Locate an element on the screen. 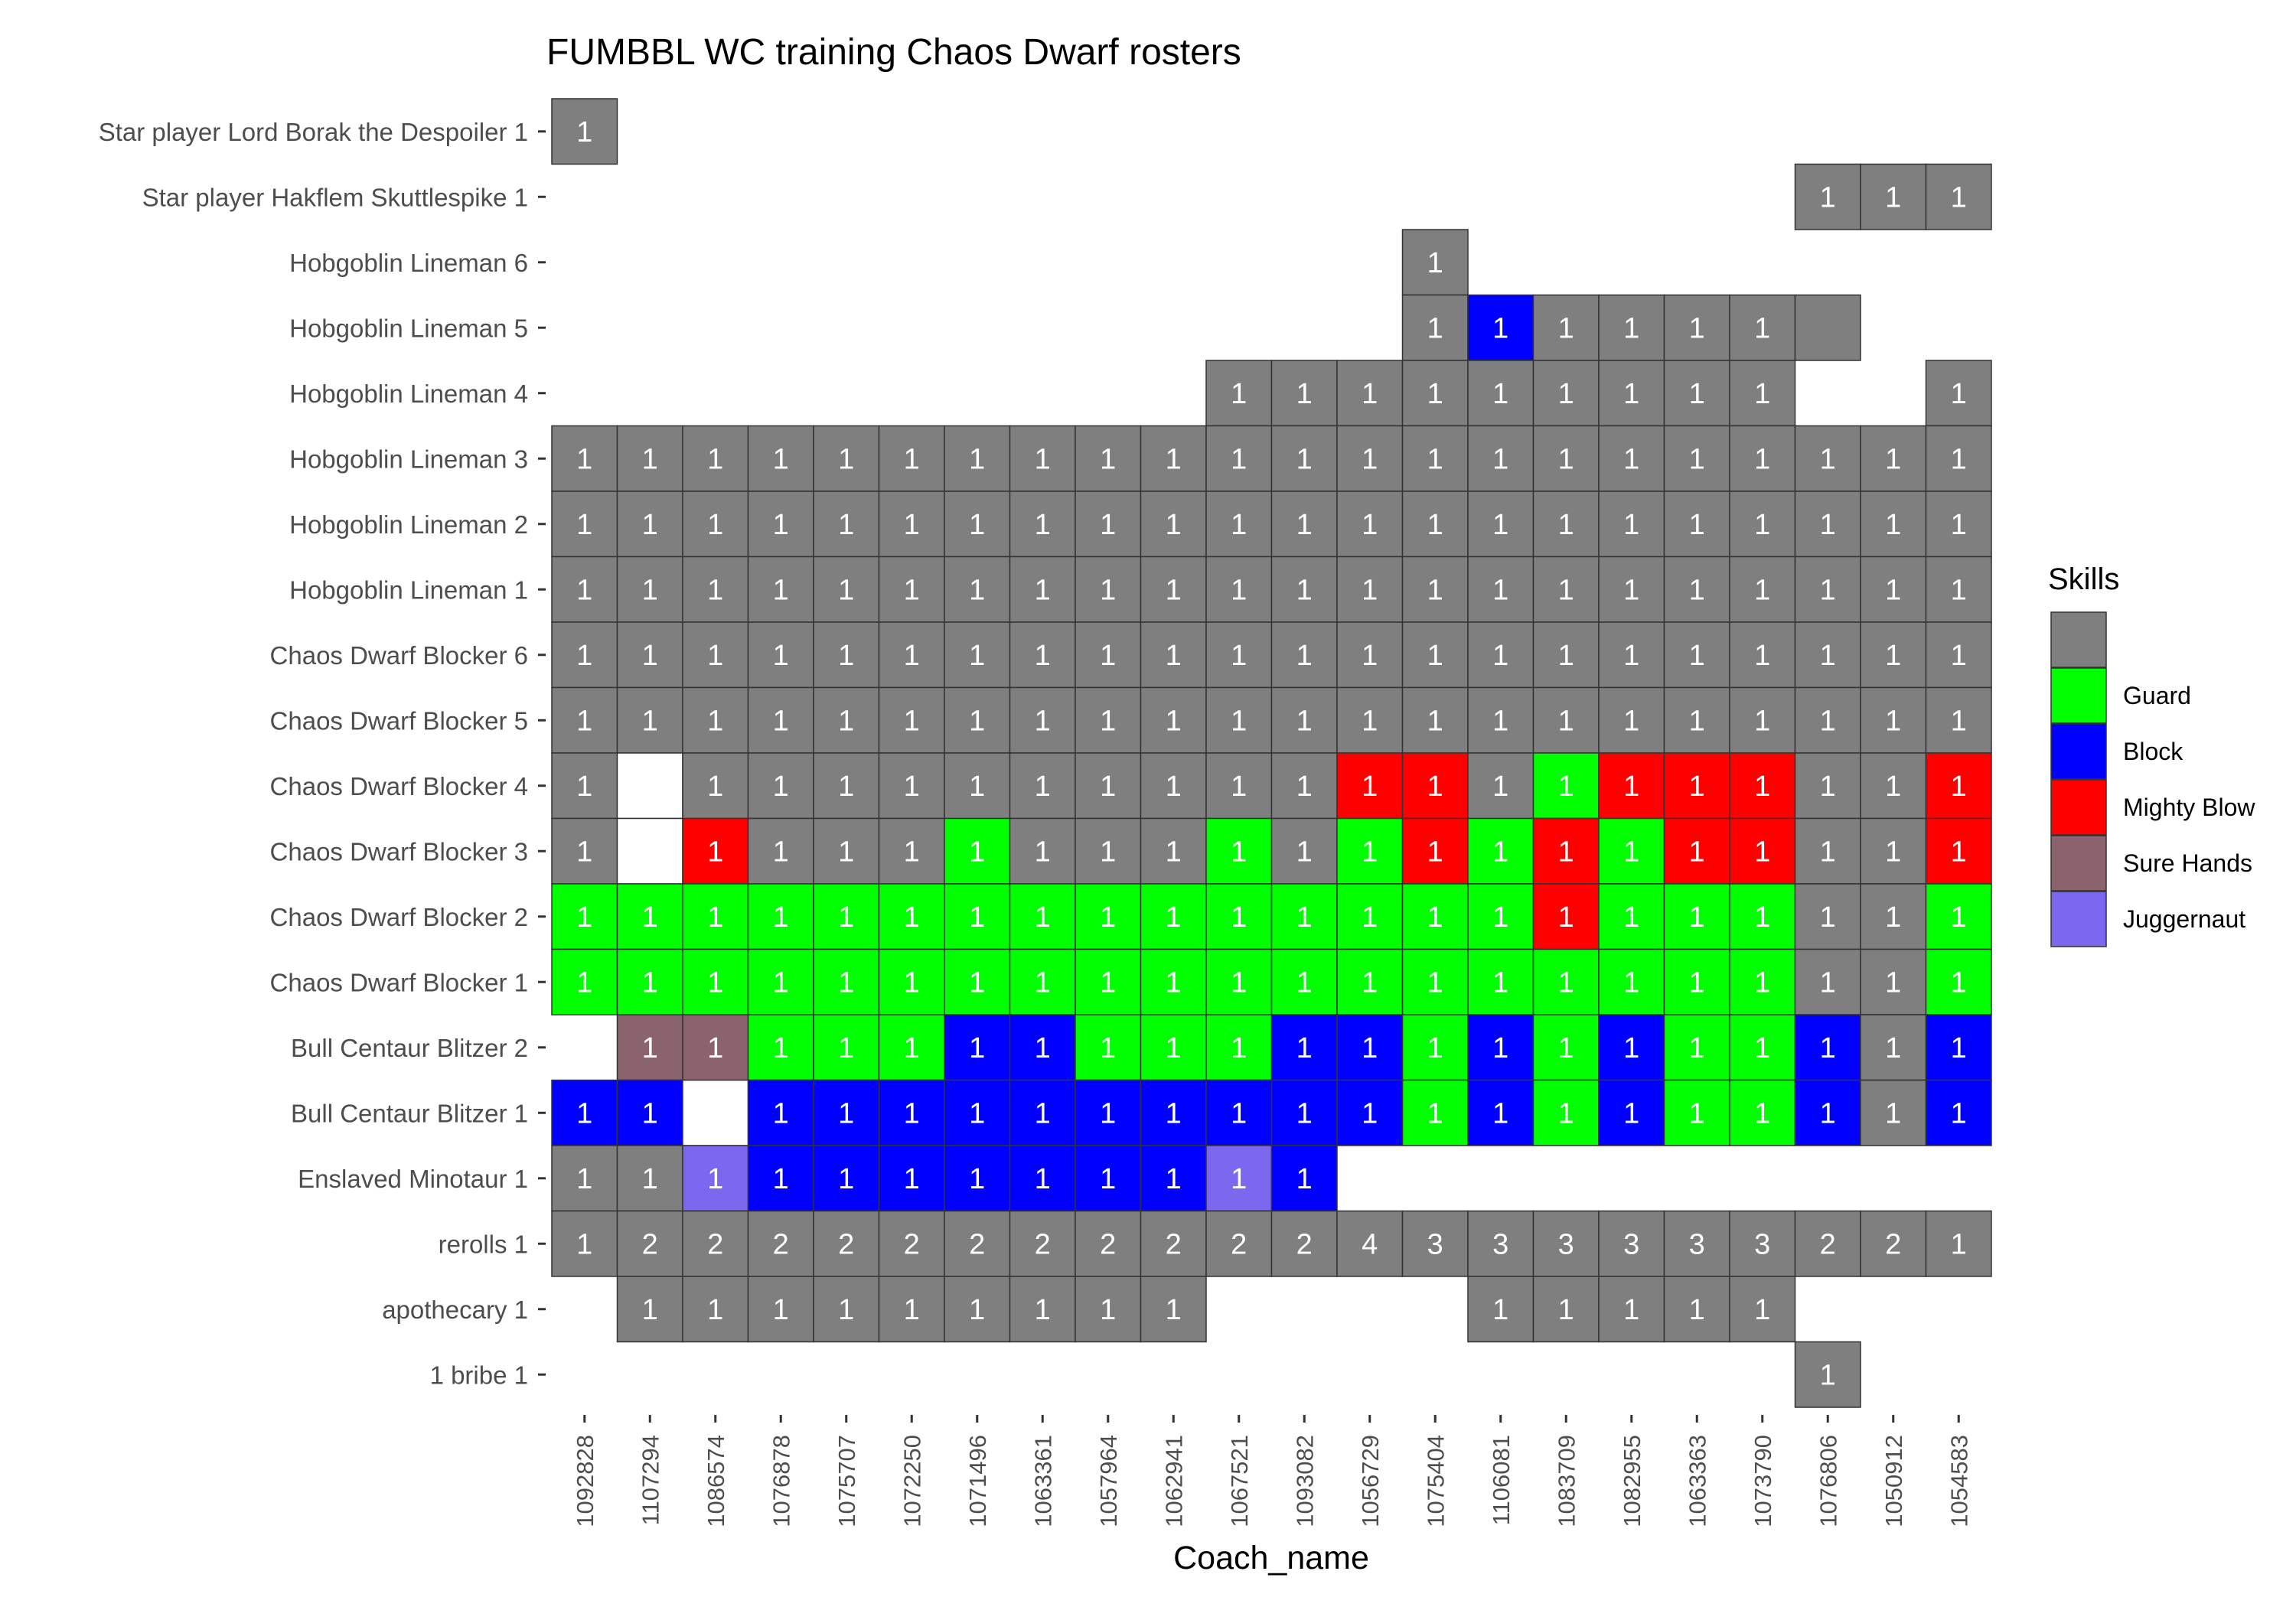 The width and height of the screenshot is (2296, 1607). x-tick-label: 1073790 is located at coordinates (1763, 1481).